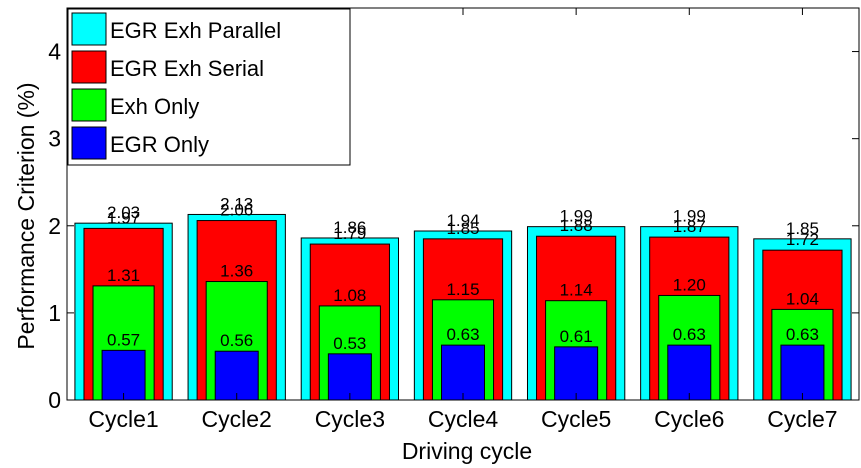 The width and height of the screenshot is (861, 468). Describe the element at coordinates (689, 419) in the screenshot. I see `x-tick-label: Cycle6` at that location.